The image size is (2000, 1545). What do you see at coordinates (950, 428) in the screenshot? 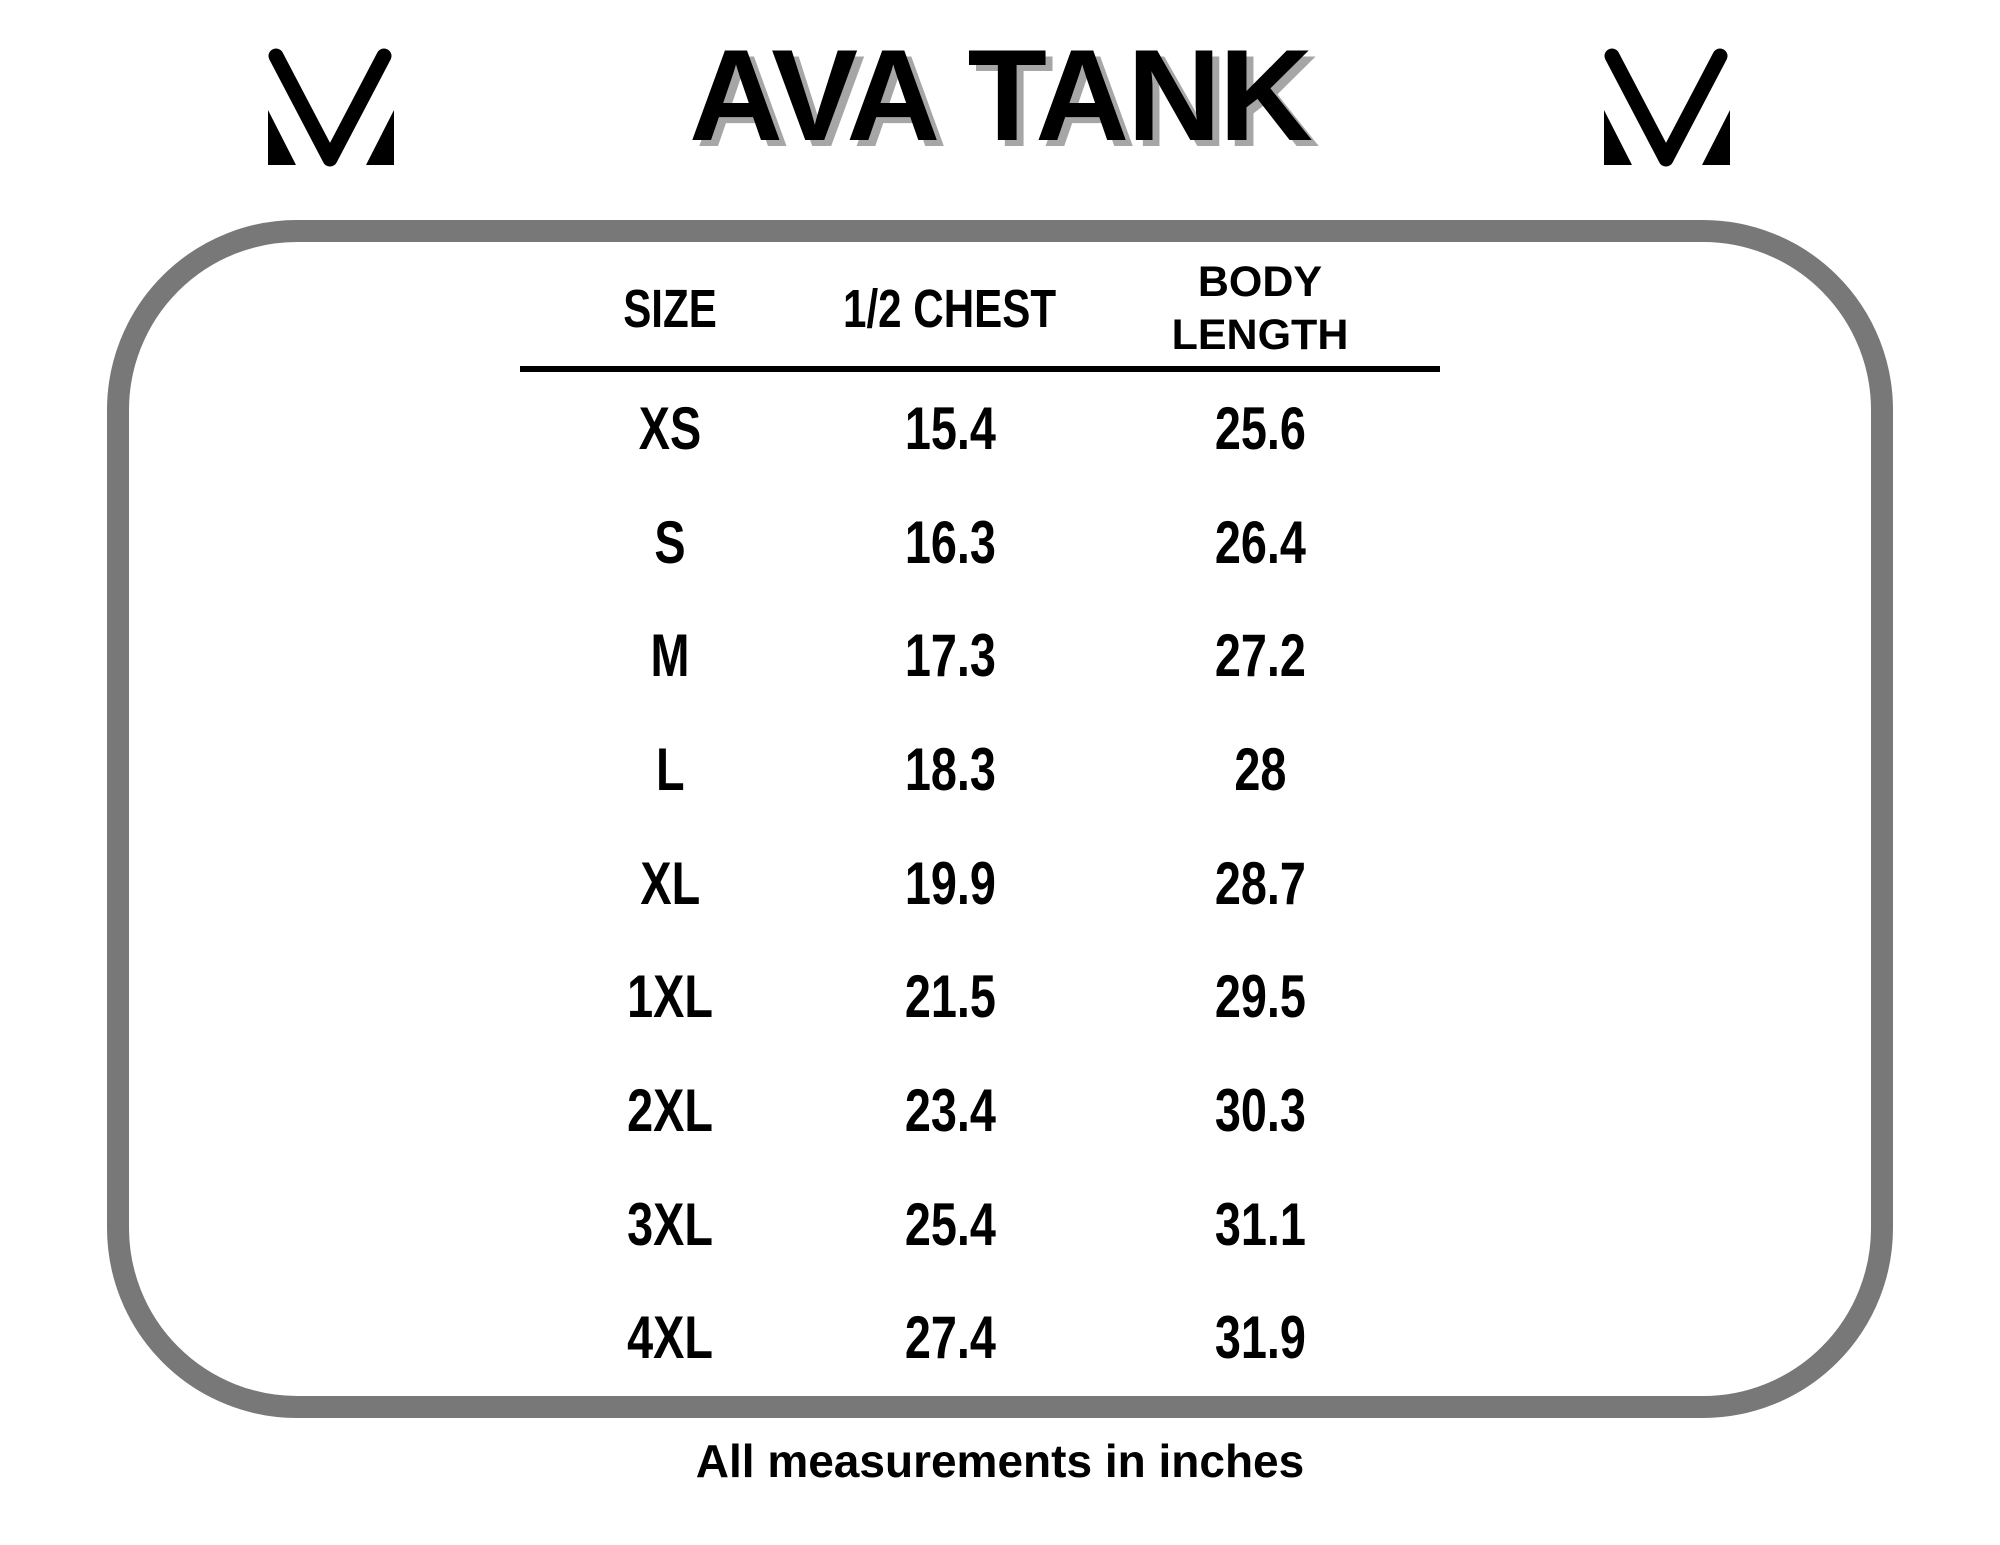
I see `cell-half-chest: 15.4` at bounding box center [950, 428].